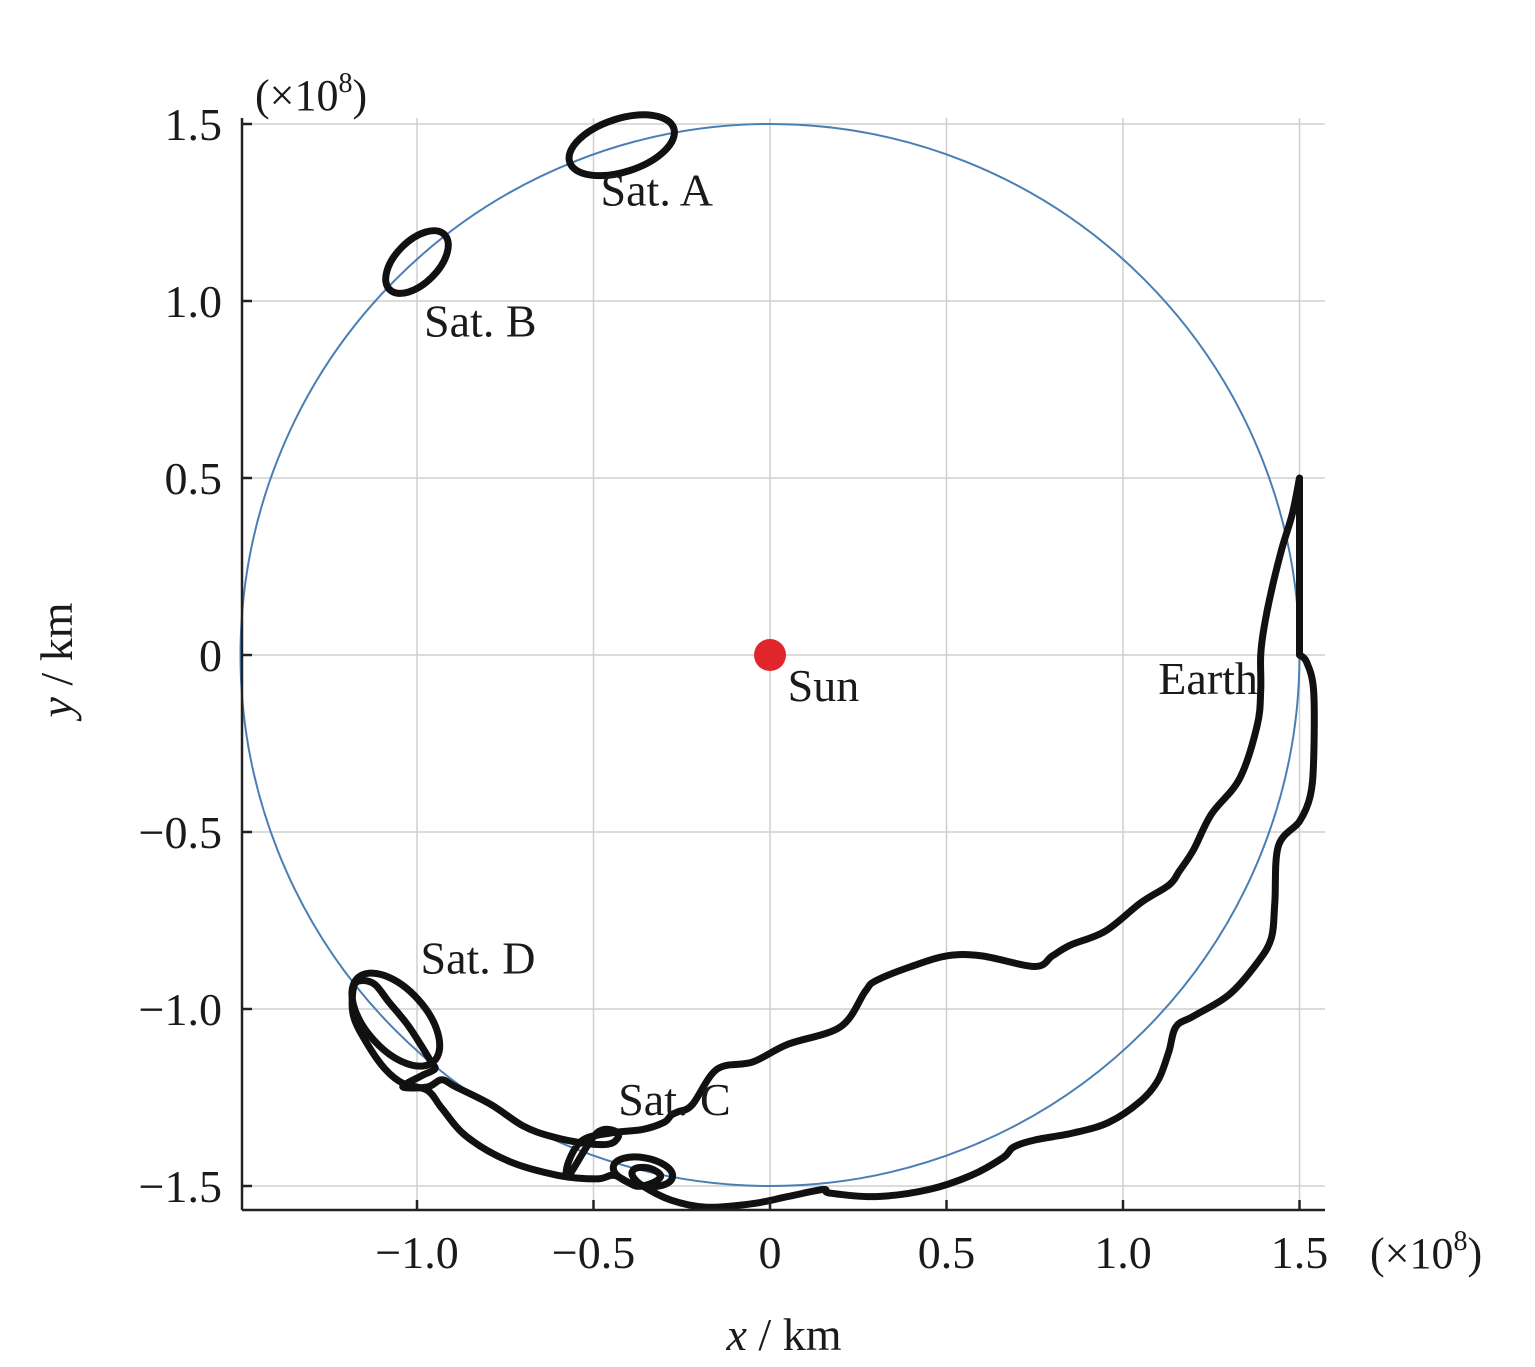  I want to click on y-axis-label-var: y, so click(56, 708).